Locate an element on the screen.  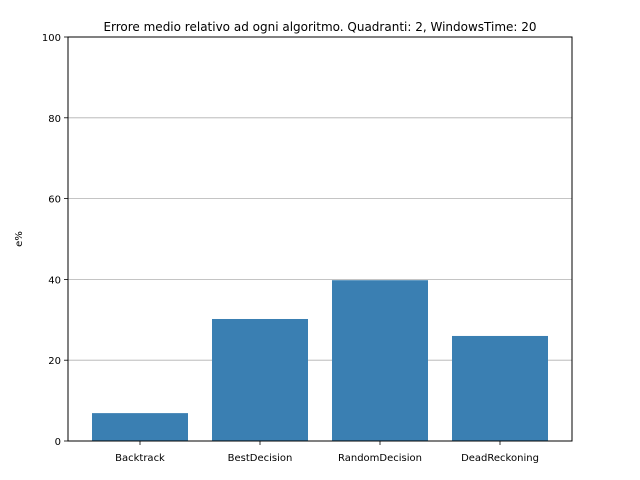
y-tick-label: 0 is located at coordinates (58, 442).